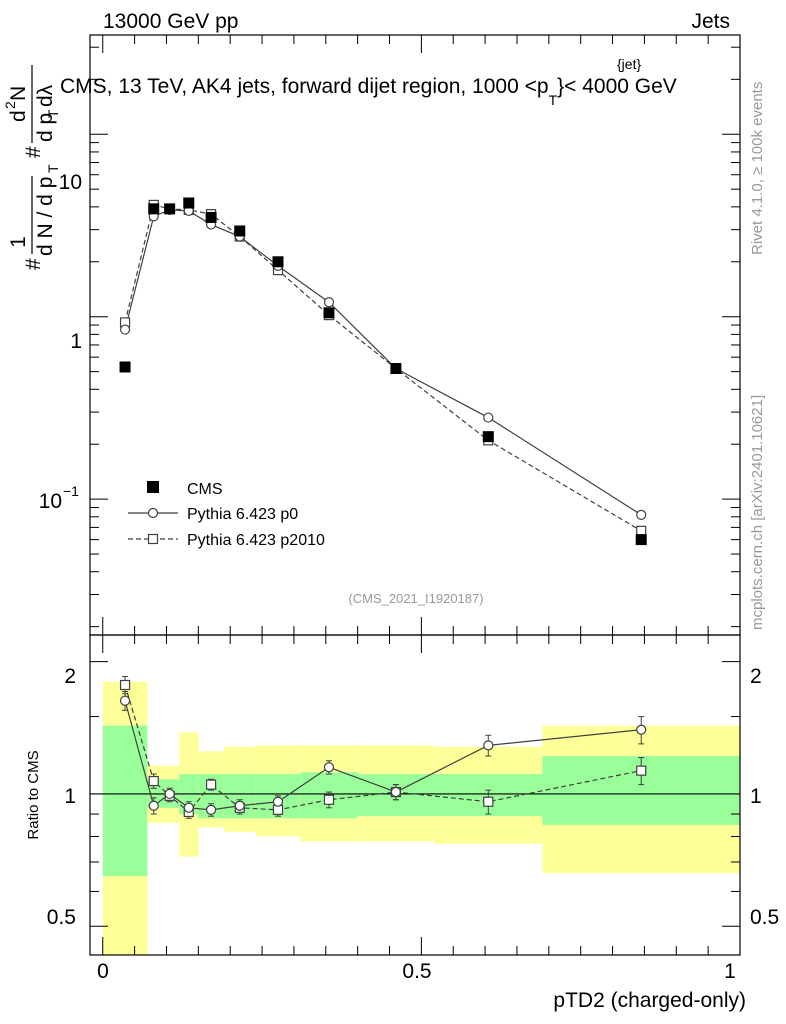 The image size is (786, 1024). Describe the element at coordinates (70, 182) in the screenshot. I see `ytick-label-10: 10` at that location.